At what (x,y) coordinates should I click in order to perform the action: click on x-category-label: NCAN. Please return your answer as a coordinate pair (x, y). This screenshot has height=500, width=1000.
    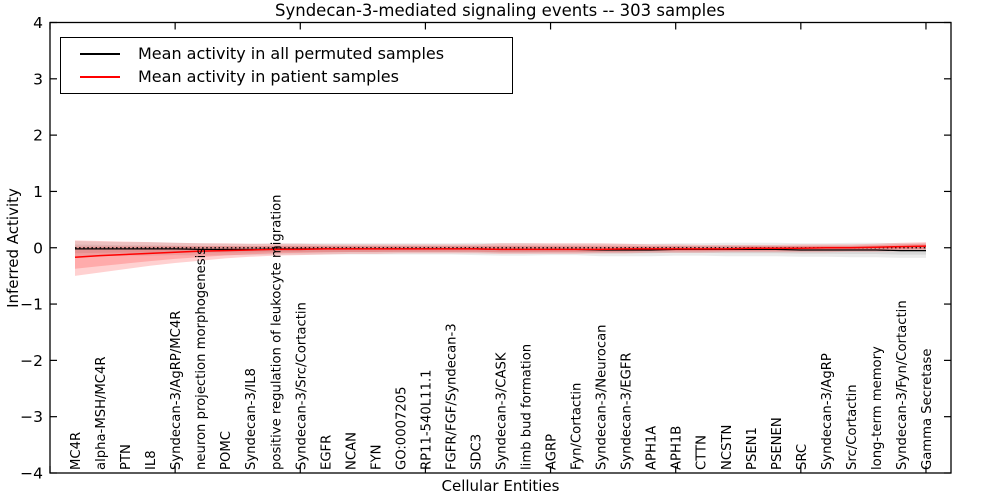
    Looking at the image, I should click on (351, 451).